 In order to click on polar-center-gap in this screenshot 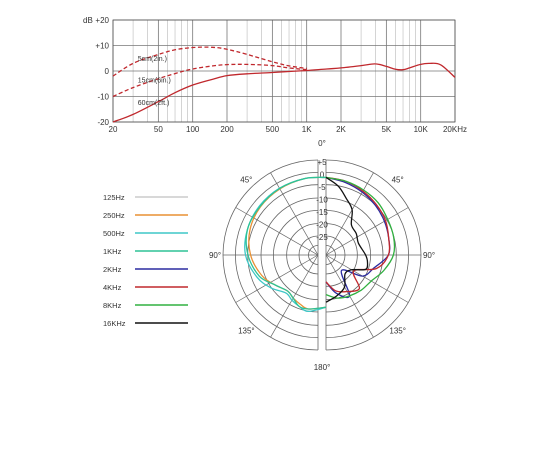, I will do `click(322, 255)`.